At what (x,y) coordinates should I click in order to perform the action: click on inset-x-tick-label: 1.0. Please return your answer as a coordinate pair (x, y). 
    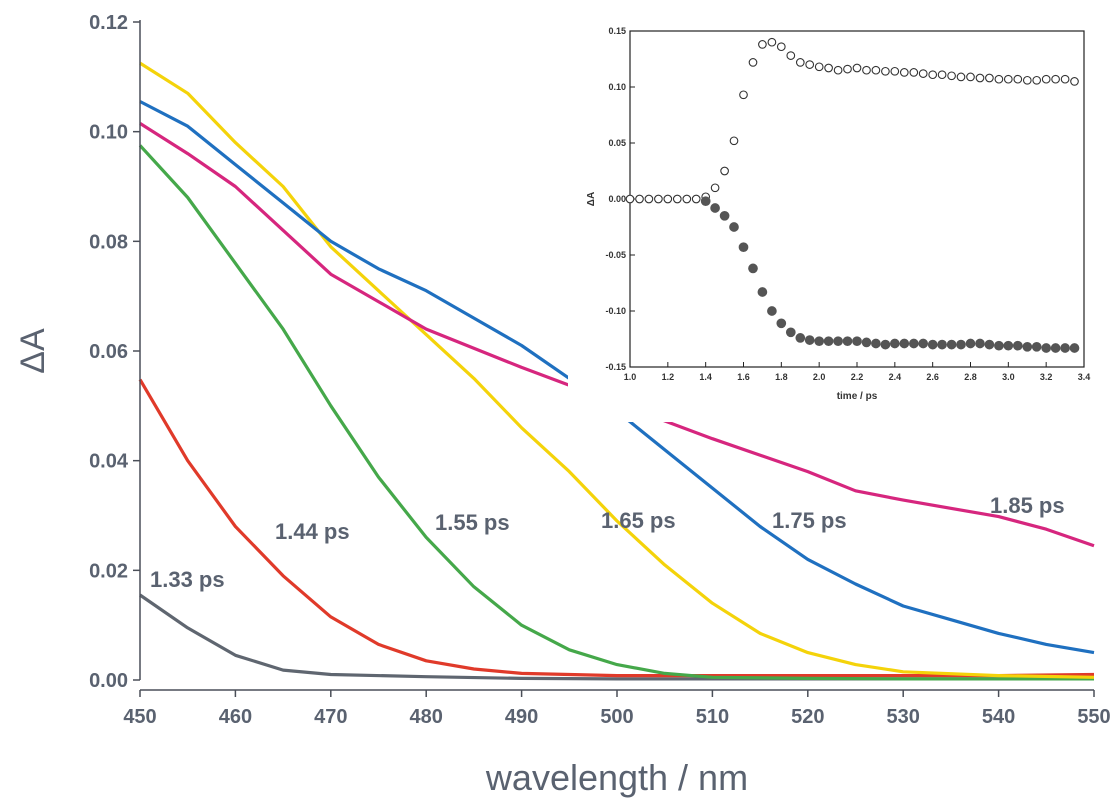
    Looking at the image, I should click on (630, 377).